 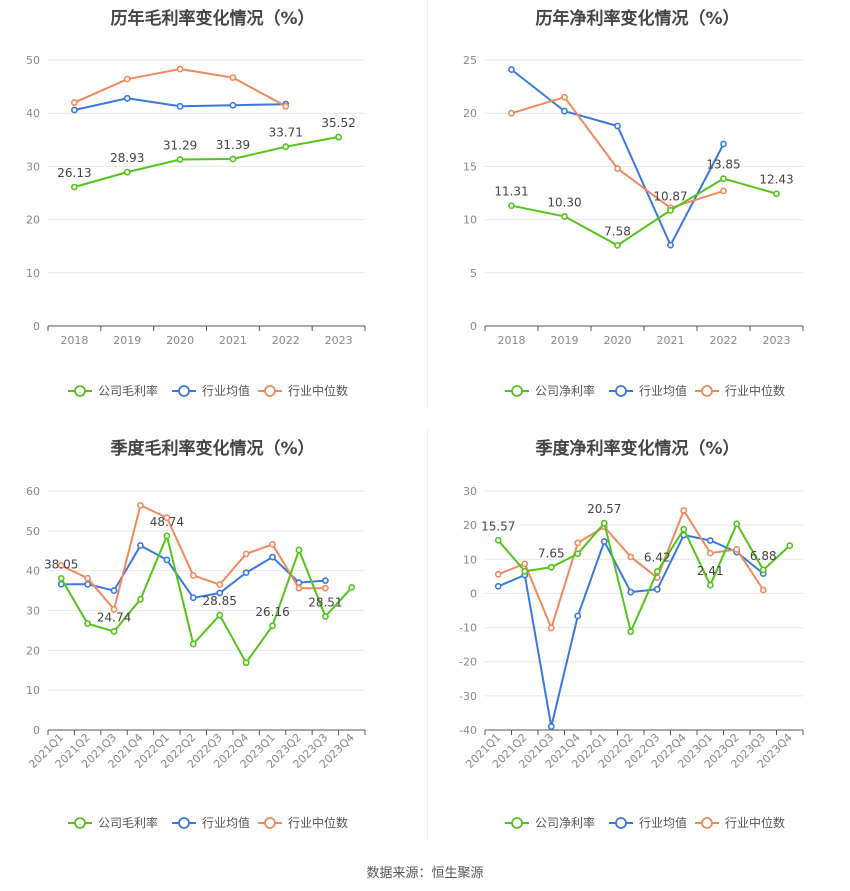 I want to click on data-label: 6.88, so click(x=763, y=556).